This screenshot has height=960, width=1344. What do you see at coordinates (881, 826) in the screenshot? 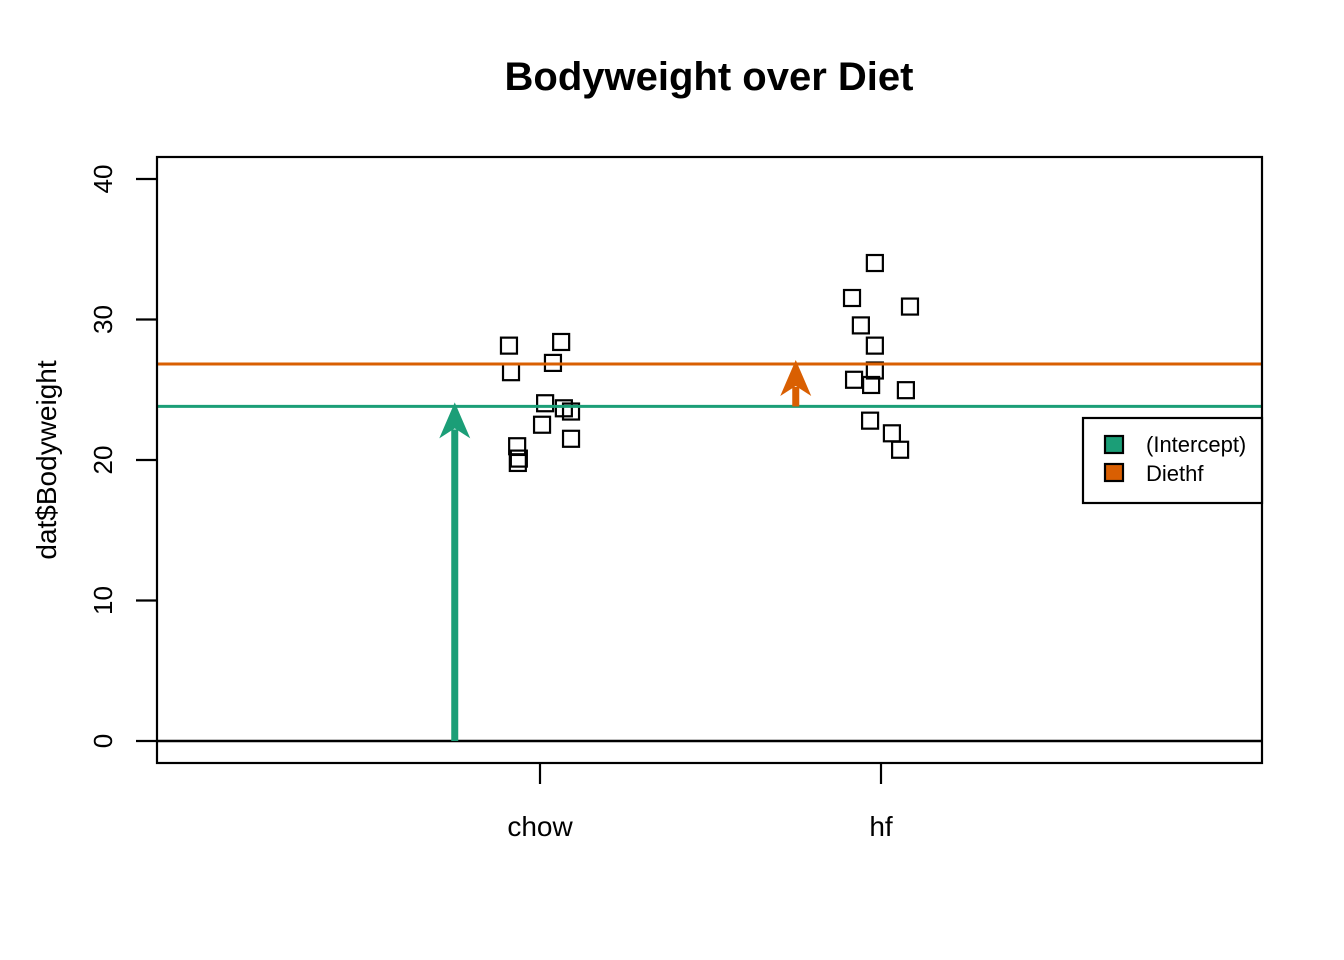
I see `x-tick-label-hf: hf` at bounding box center [881, 826].